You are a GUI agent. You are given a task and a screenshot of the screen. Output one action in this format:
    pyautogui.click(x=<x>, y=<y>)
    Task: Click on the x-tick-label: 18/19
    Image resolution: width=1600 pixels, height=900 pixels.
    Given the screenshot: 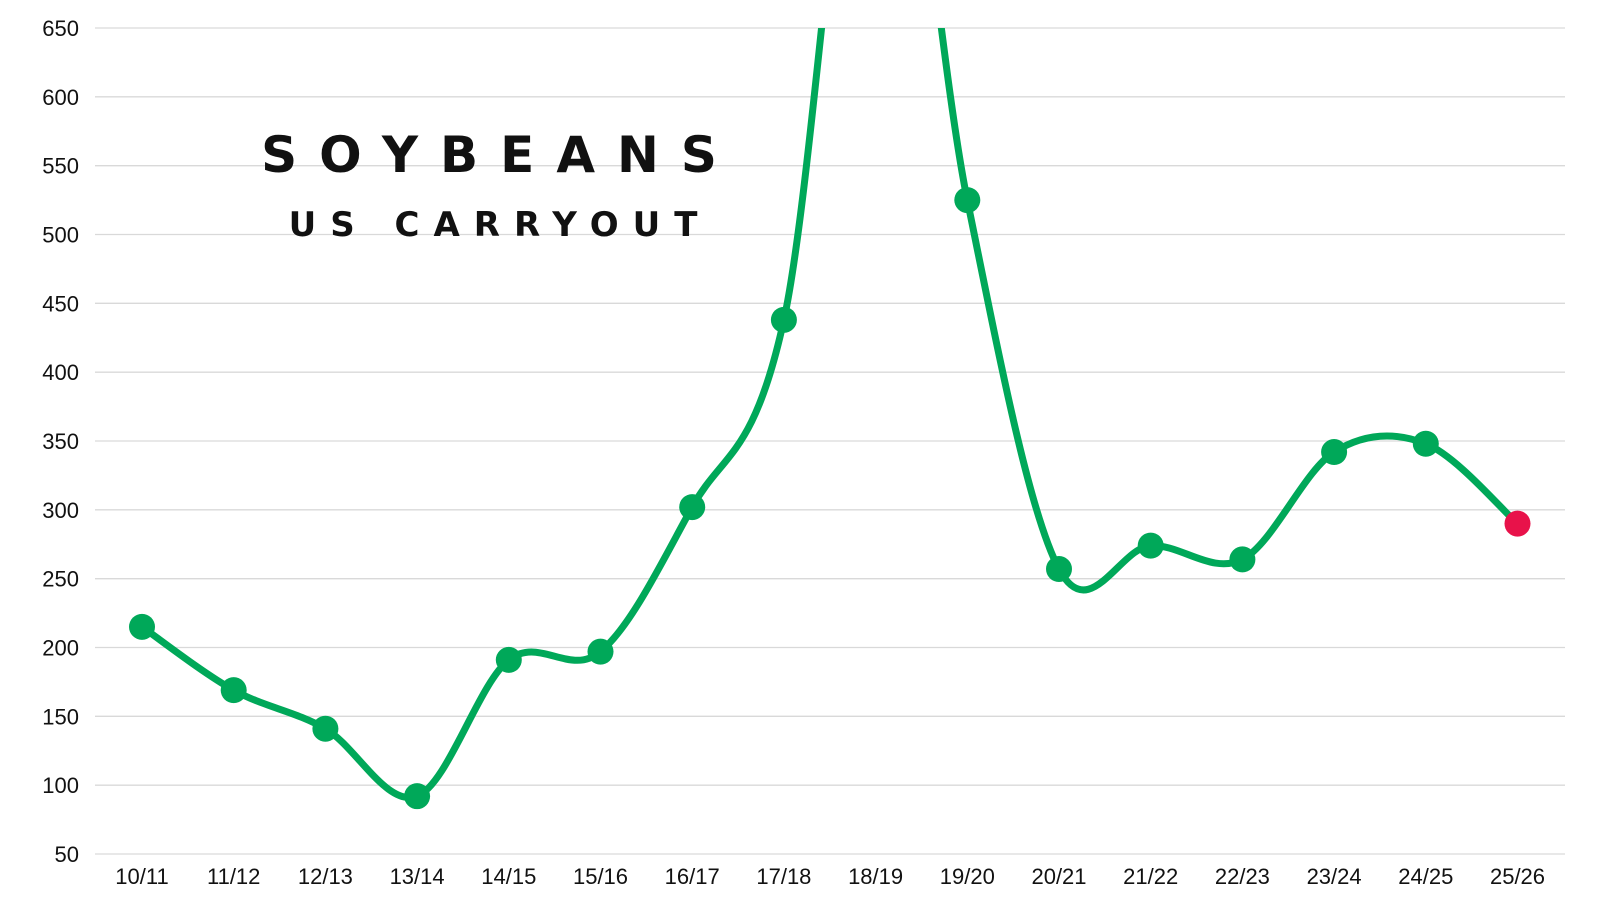 What is the action you would take?
    pyautogui.click(x=875, y=876)
    